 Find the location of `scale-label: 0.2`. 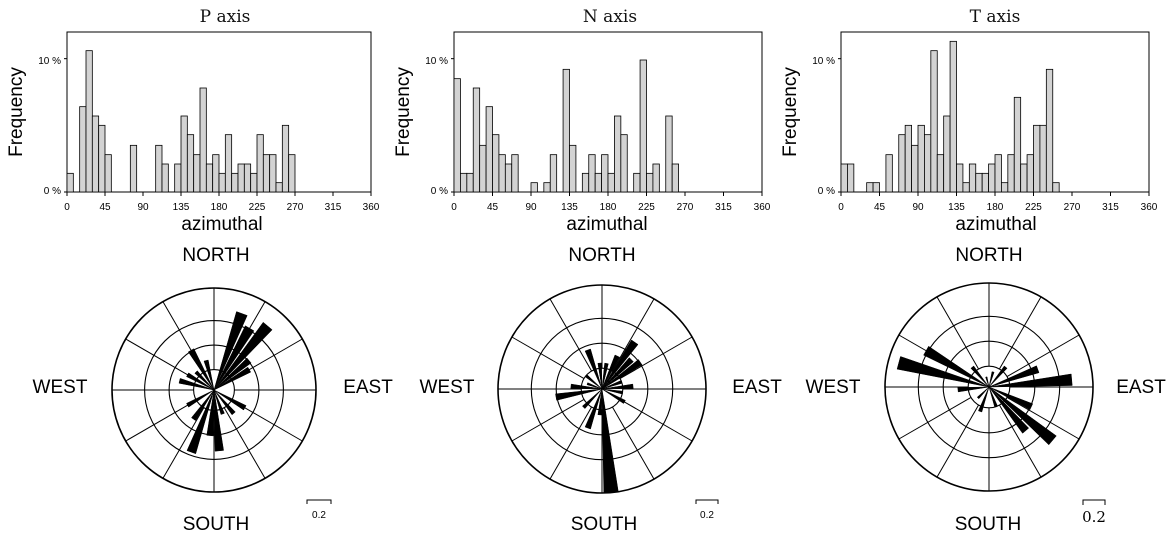

scale-label: 0.2 is located at coordinates (319, 515).